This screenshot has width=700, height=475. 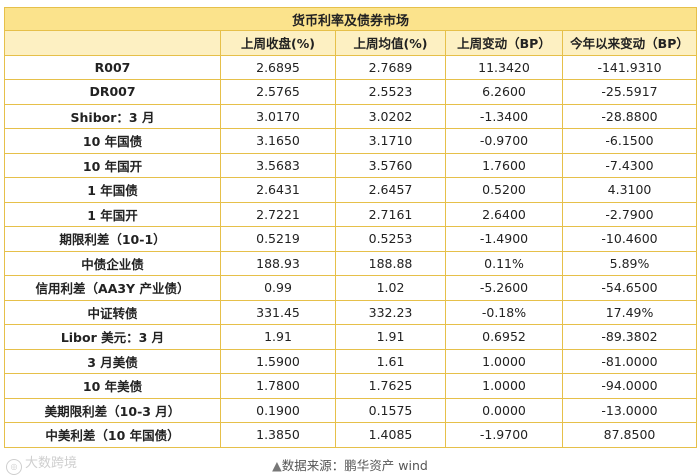 What do you see at coordinates (278, 214) in the screenshot?
I see `table-cell: 2.7221` at bounding box center [278, 214].